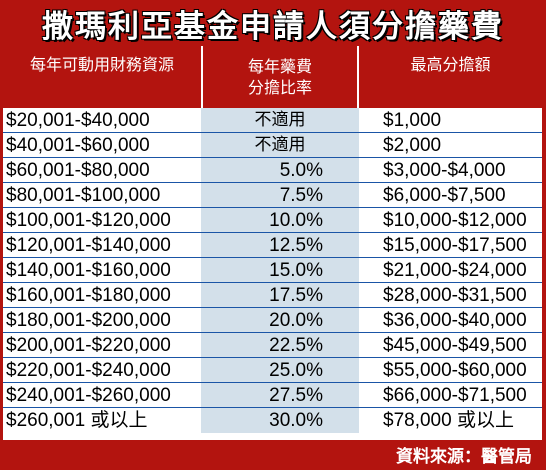 Image resolution: width=546 pixels, height=470 pixels. What do you see at coordinates (78, 170) in the screenshot?
I see `cell-financial-range: $60,001-$80,000` at bounding box center [78, 170].